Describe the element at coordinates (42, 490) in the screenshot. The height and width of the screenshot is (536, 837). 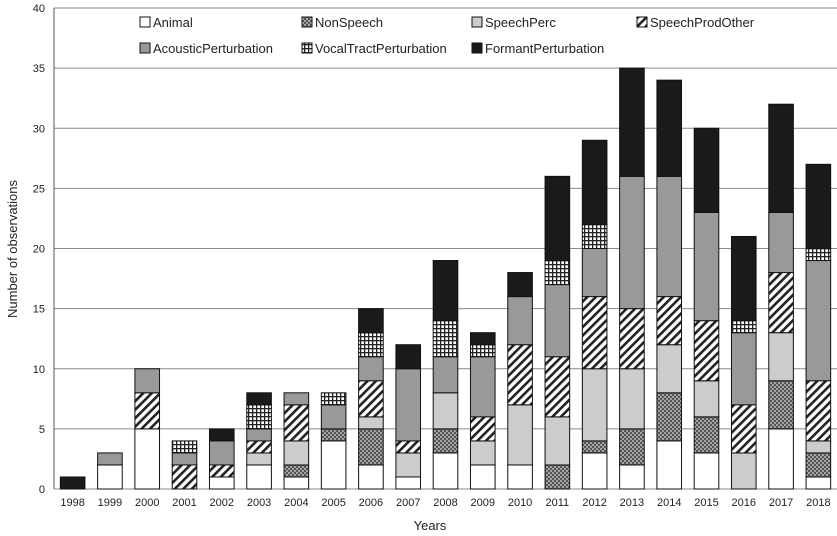
I see `y-tick-label: 0` at that location.